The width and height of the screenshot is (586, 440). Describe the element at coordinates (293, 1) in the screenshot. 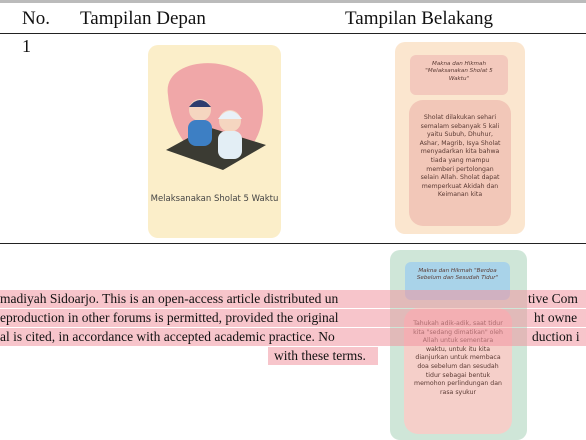

I see `cut-line` at that location.